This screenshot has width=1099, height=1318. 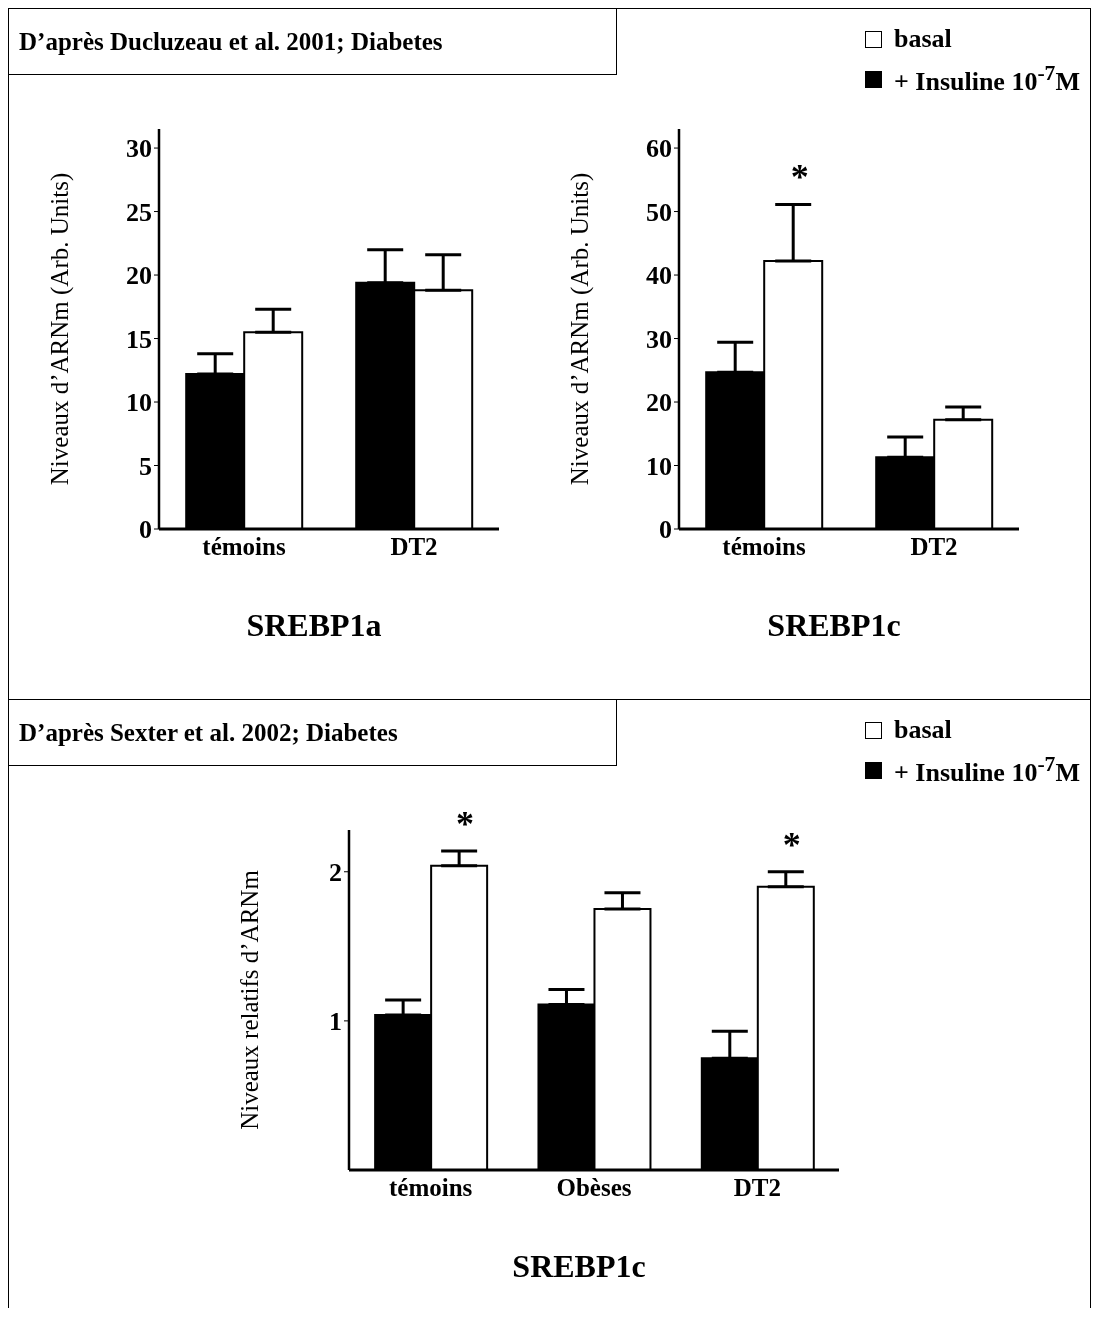 I want to click on text: D’après Ducluzeau et al. 2001; Diabetes, so click(x=231, y=41).